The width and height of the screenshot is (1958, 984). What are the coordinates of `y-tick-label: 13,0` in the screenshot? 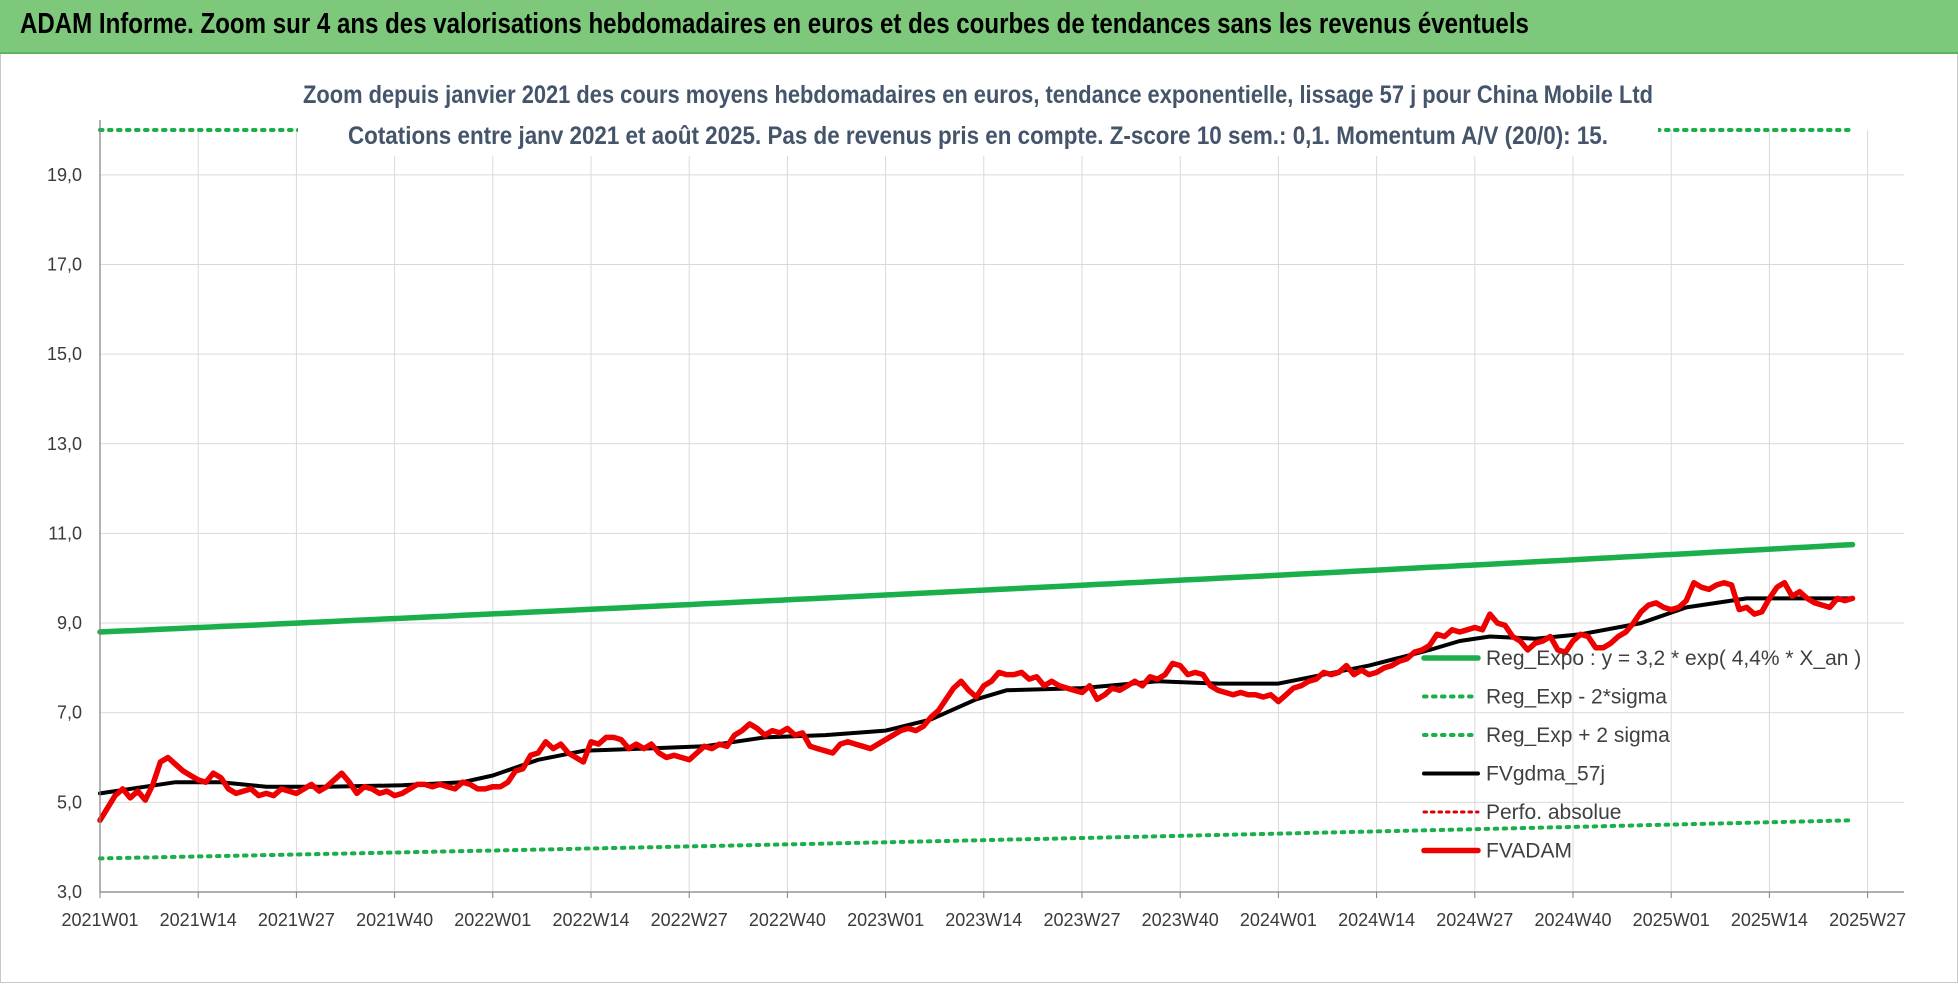 It's located at (64, 444).